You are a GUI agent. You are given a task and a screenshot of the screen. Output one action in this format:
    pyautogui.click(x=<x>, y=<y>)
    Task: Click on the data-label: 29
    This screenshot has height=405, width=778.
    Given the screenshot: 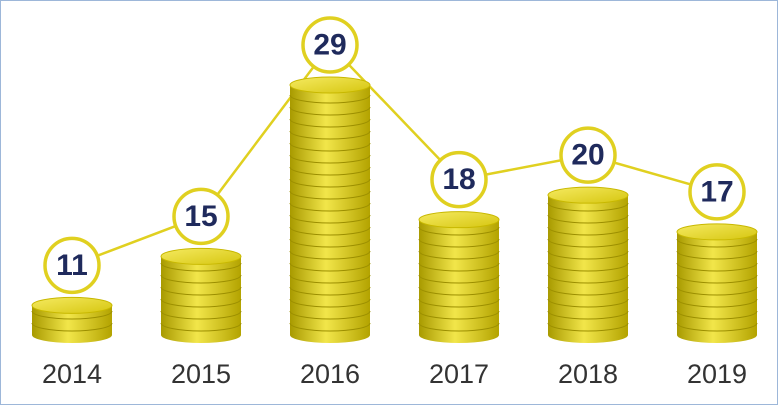 What is the action you would take?
    pyautogui.click(x=329, y=45)
    